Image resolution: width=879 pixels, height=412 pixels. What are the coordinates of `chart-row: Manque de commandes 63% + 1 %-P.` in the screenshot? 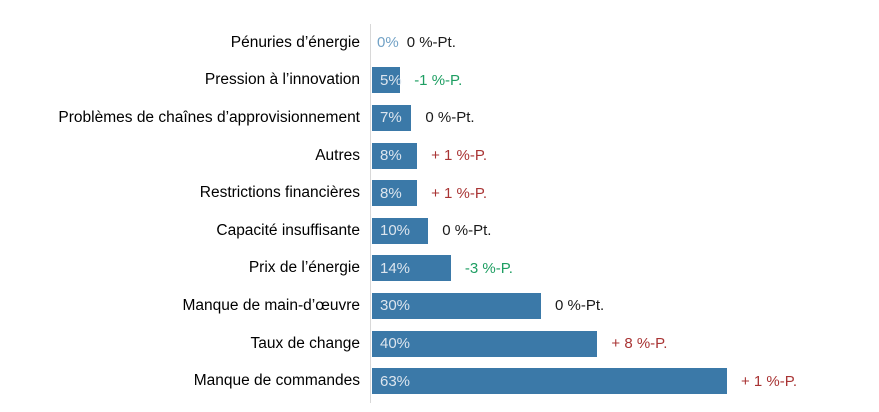 It's located at (439, 381).